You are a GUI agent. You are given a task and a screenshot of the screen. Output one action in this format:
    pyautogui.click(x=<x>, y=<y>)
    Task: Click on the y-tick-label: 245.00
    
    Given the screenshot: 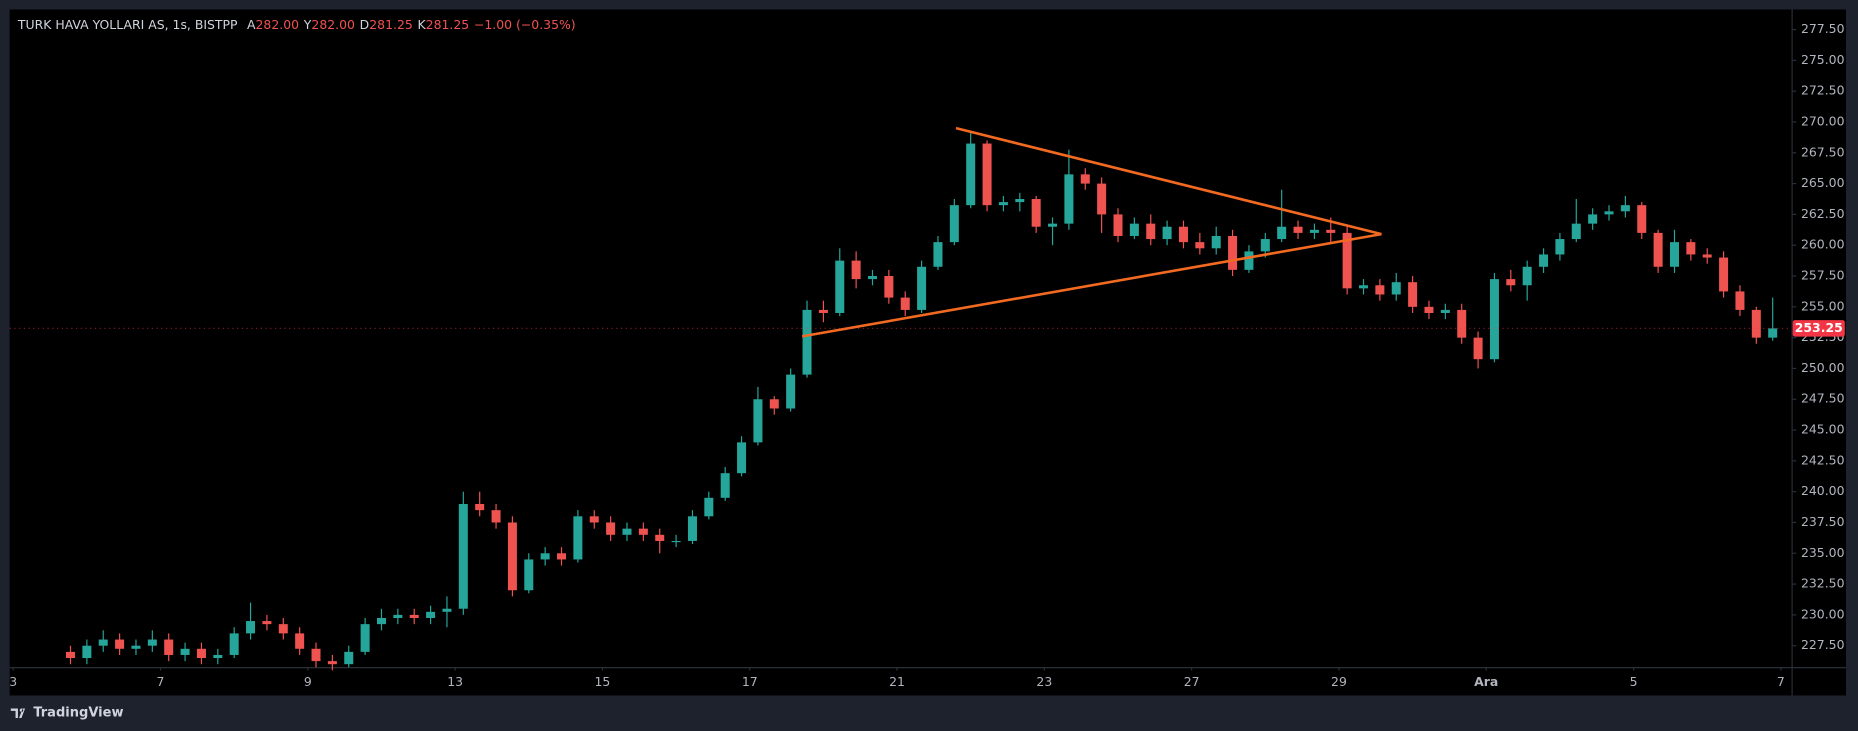 What is the action you would take?
    pyautogui.click(x=1823, y=429)
    